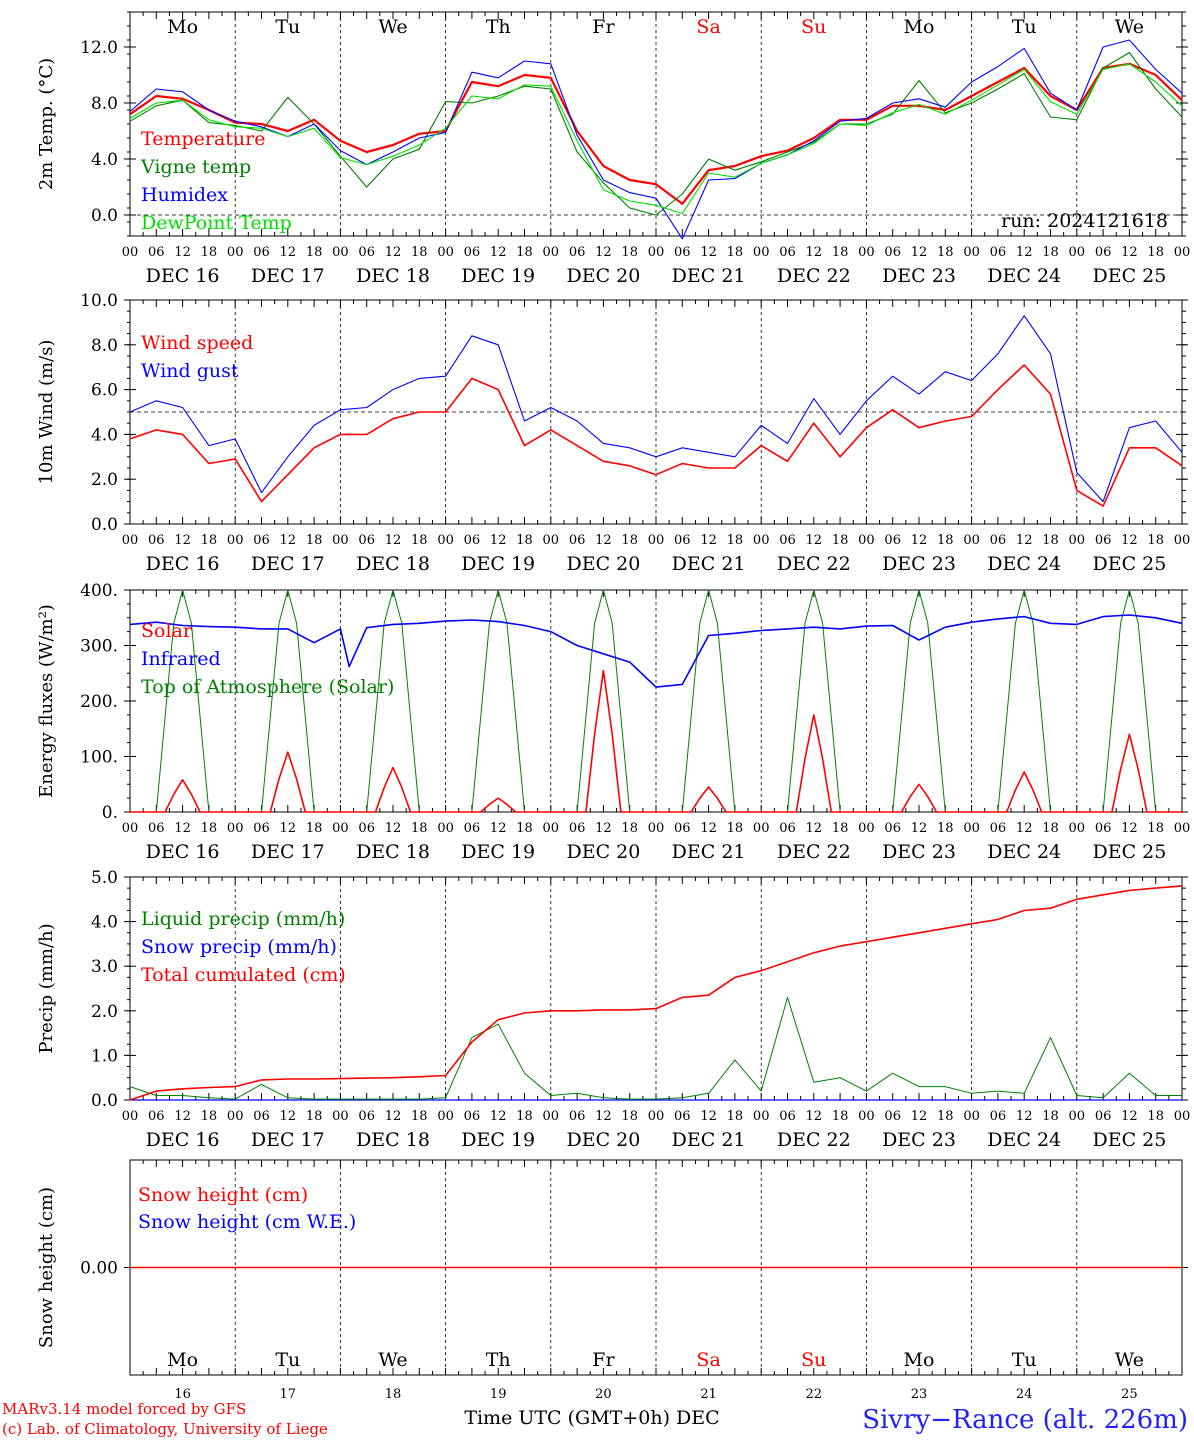 This screenshot has width=1194, height=1440. What do you see at coordinates (603, 1394) in the screenshot?
I see `short-date-label: 20` at bounding box center [603, 1394].